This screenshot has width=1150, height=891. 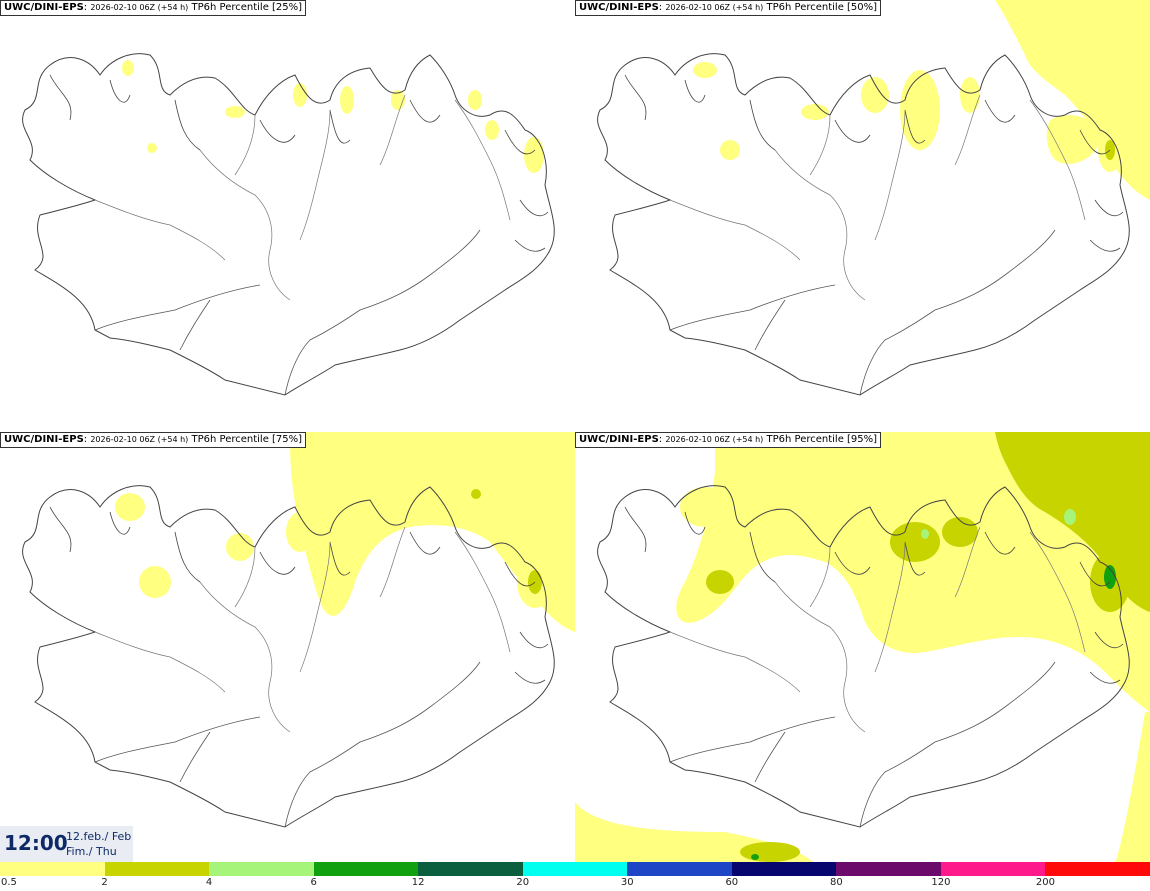 I want to click on precip-colorbar, so click(x=575, y=869).